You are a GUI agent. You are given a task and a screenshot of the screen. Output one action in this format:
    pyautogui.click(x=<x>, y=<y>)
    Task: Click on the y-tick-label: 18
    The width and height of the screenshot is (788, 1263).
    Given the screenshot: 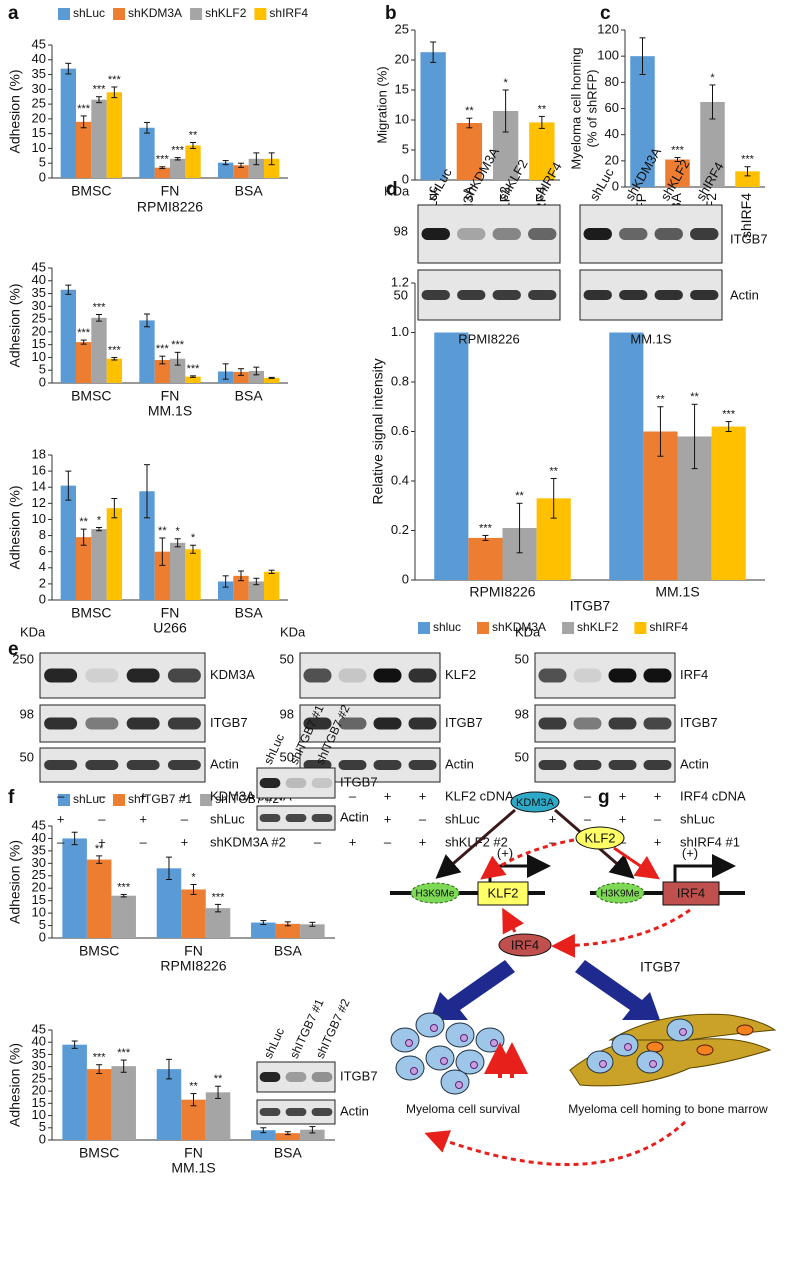 What is the action you would take?
    pyautogui.click(x=39, y=453)
    